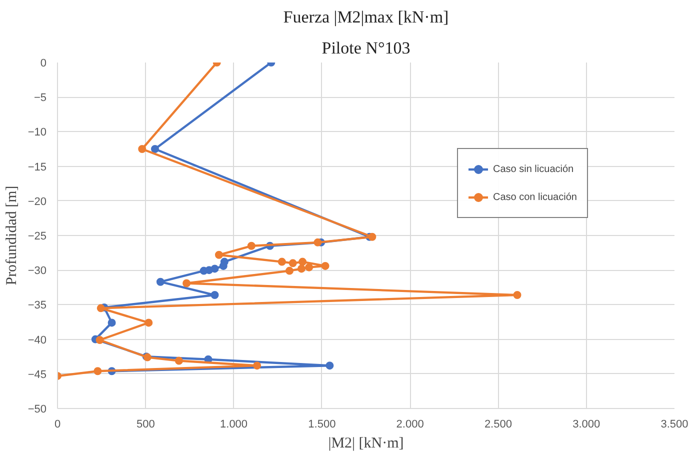 The height and width of the screenshot is (454, 694). I want to click on y-tick-label: −15, so click(37, 167).